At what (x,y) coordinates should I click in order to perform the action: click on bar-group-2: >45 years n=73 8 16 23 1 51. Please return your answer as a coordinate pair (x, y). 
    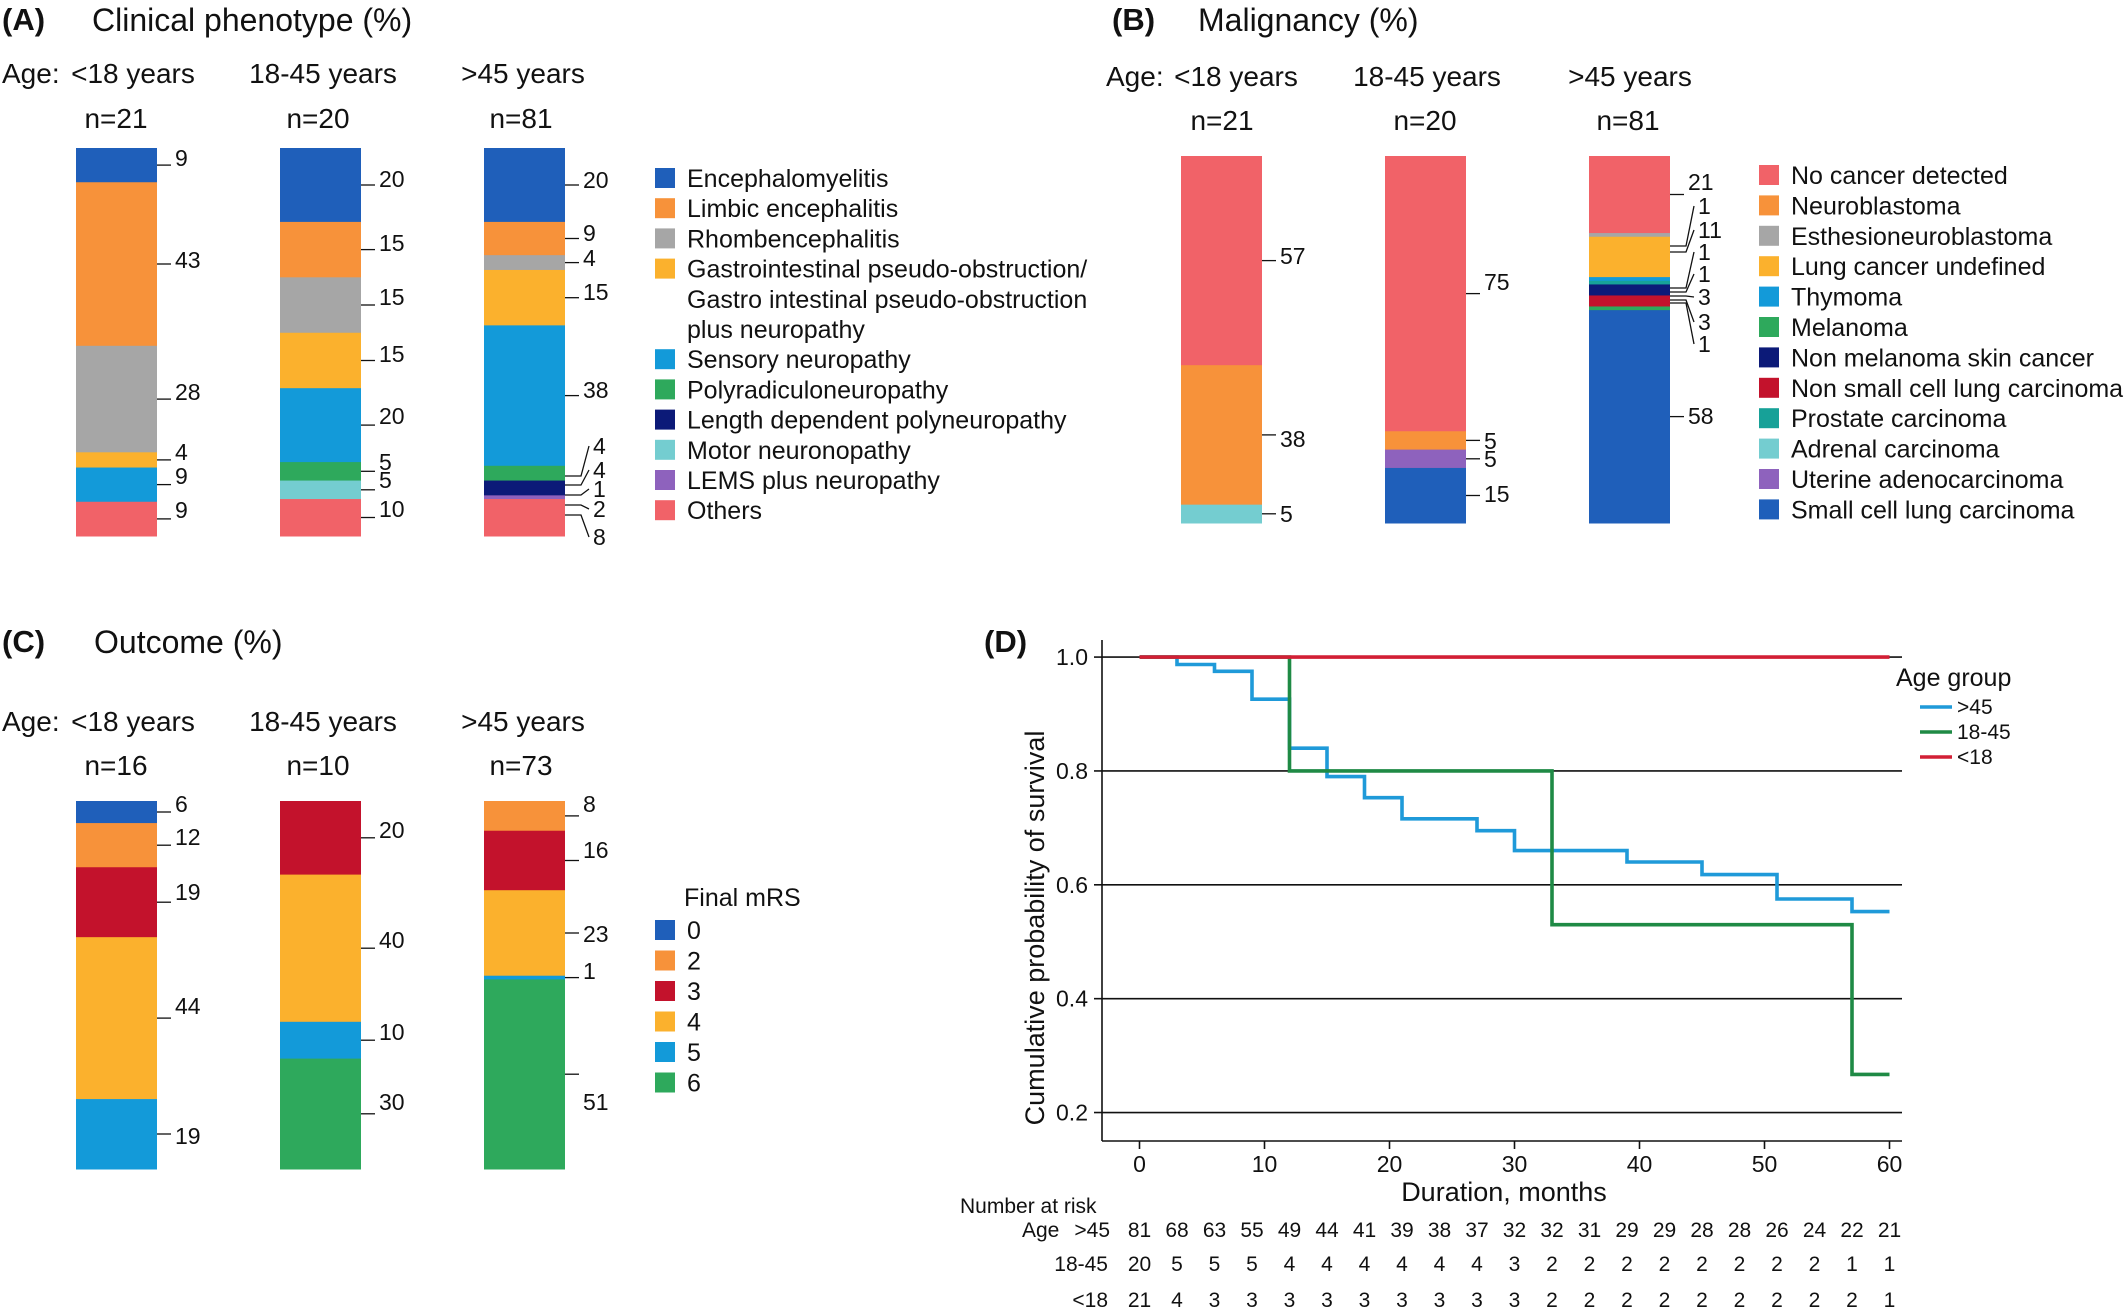
    Looking at the image, I should click on (535, 938).